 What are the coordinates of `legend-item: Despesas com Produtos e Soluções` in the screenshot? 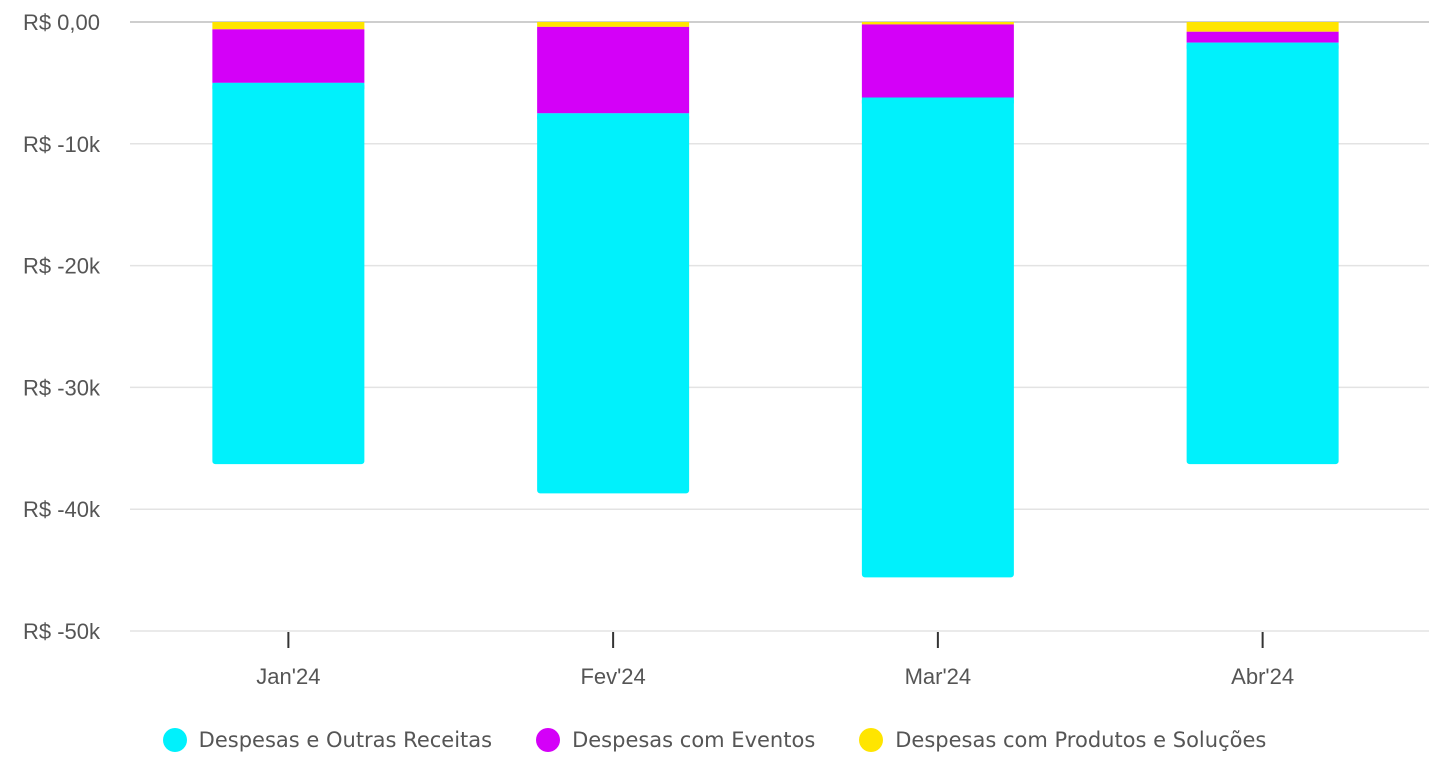 It's located at (1062, 740).